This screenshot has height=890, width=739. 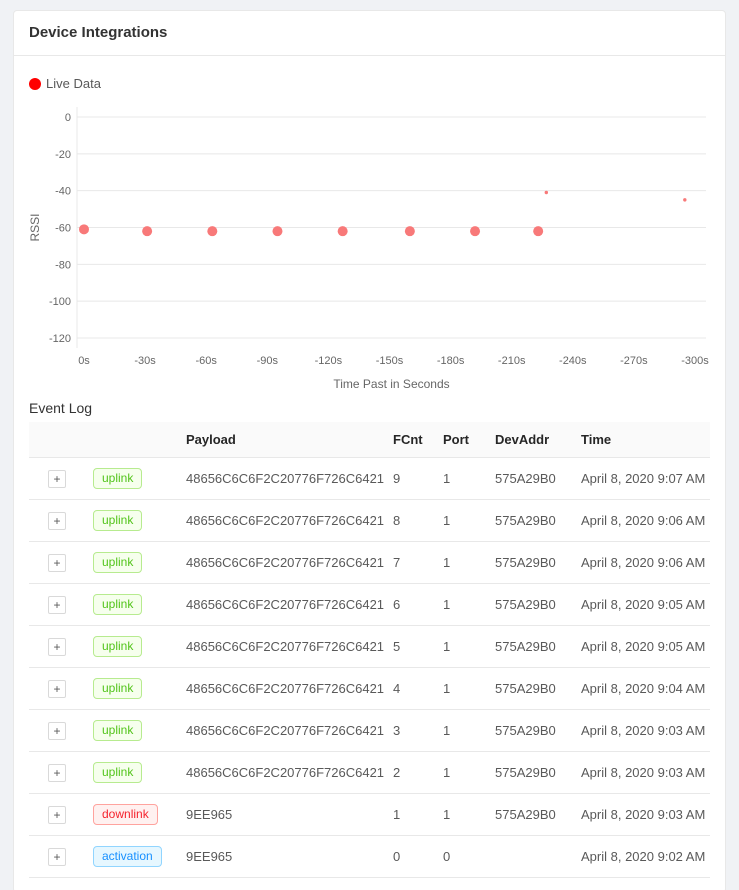 What do you see at coordinates (268, 361) in the screenshot?
I see `x-tick-label: -90s` at bounding box center [268, 361].